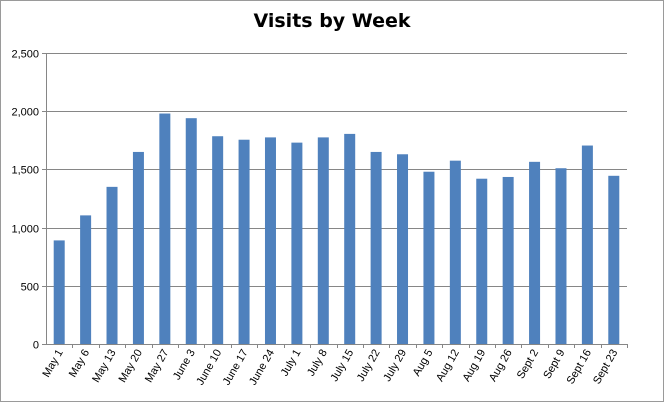 The image size is (664, 402). I want to click on x-tick-label: May 1, so click(52, 364).